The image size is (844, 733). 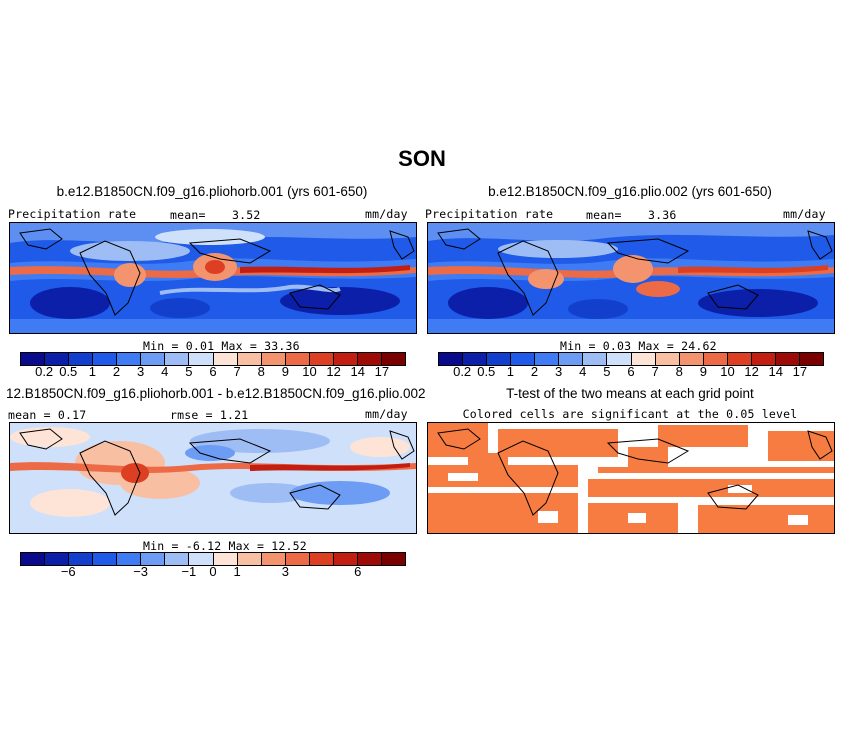 I want to click on panel1-mean-value: 3.52, so click(x=246, y=215).